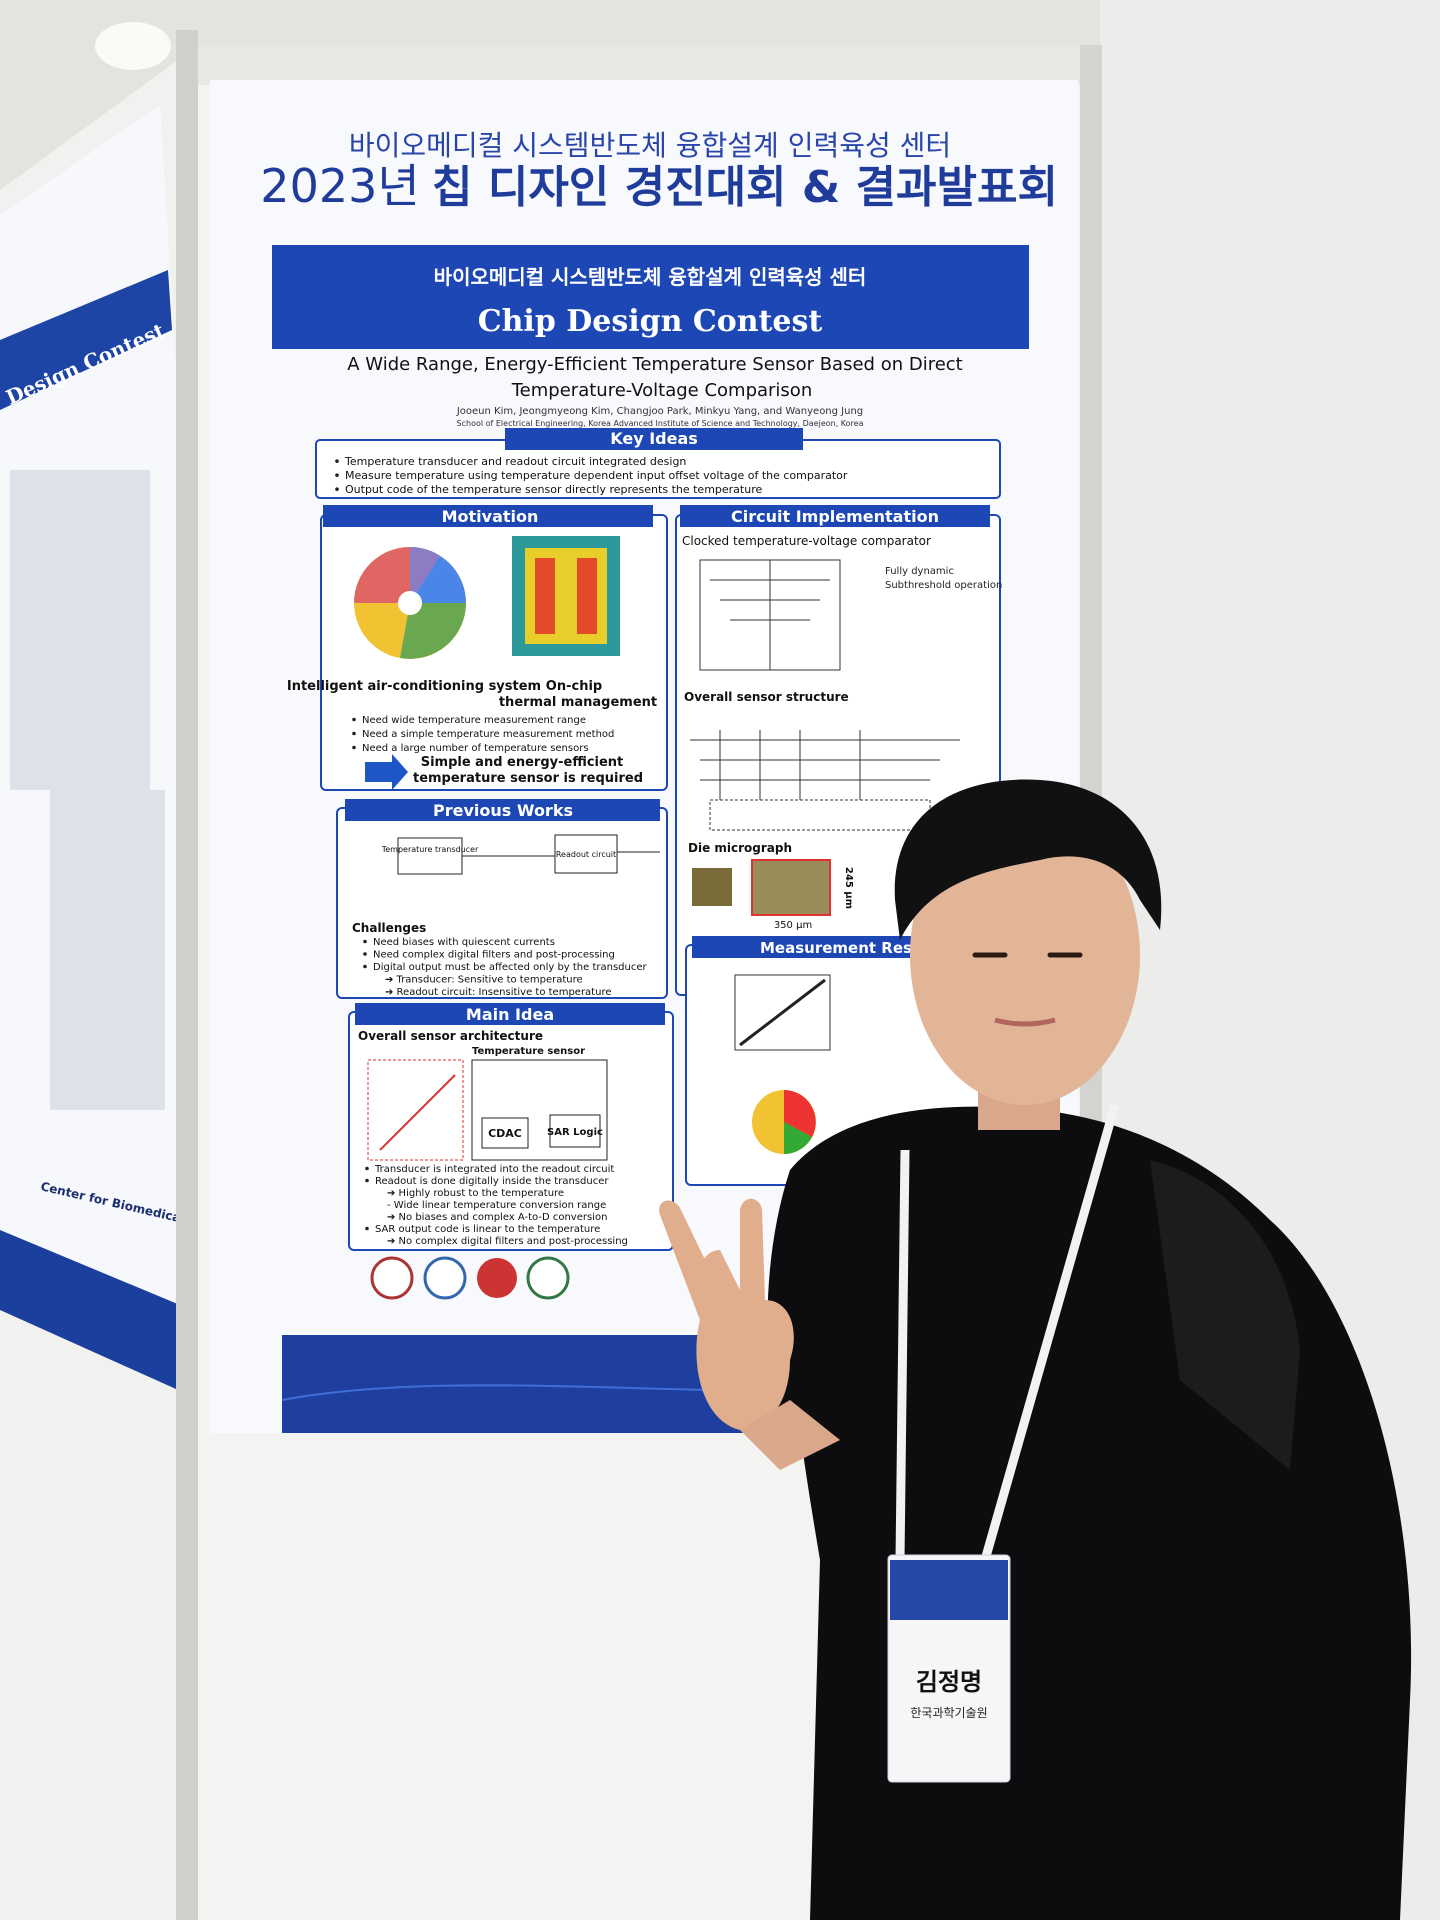 The image size is (1440, 1920). Describe the element at coordinates (187, 975) in the screenshot. I see `board-post` at that location.